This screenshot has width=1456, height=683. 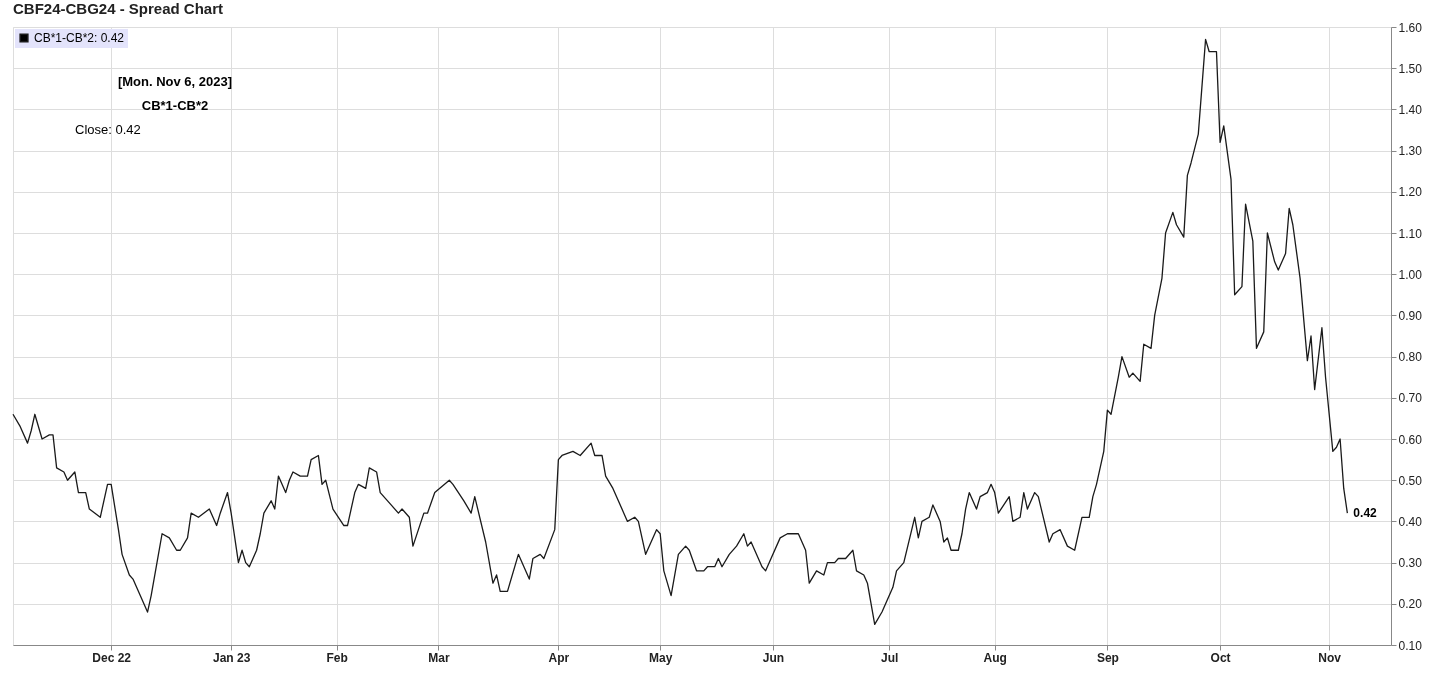 I want to click on y-tick-label: 0.30, so click(x=1410, y=563).